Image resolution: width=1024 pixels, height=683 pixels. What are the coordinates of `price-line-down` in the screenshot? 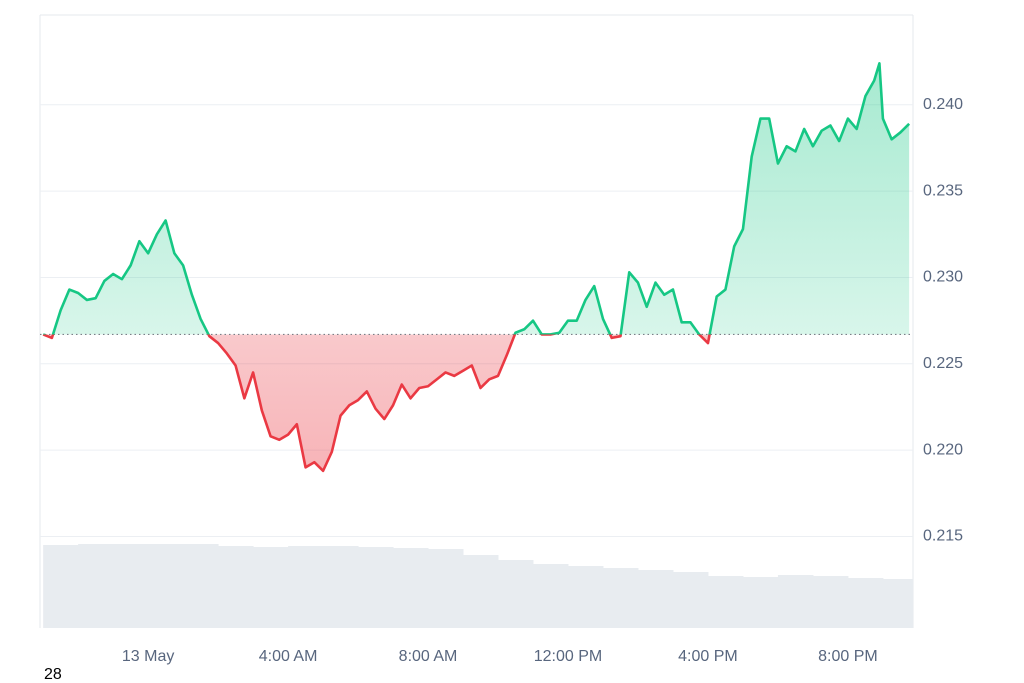 It's located at (376, 403).